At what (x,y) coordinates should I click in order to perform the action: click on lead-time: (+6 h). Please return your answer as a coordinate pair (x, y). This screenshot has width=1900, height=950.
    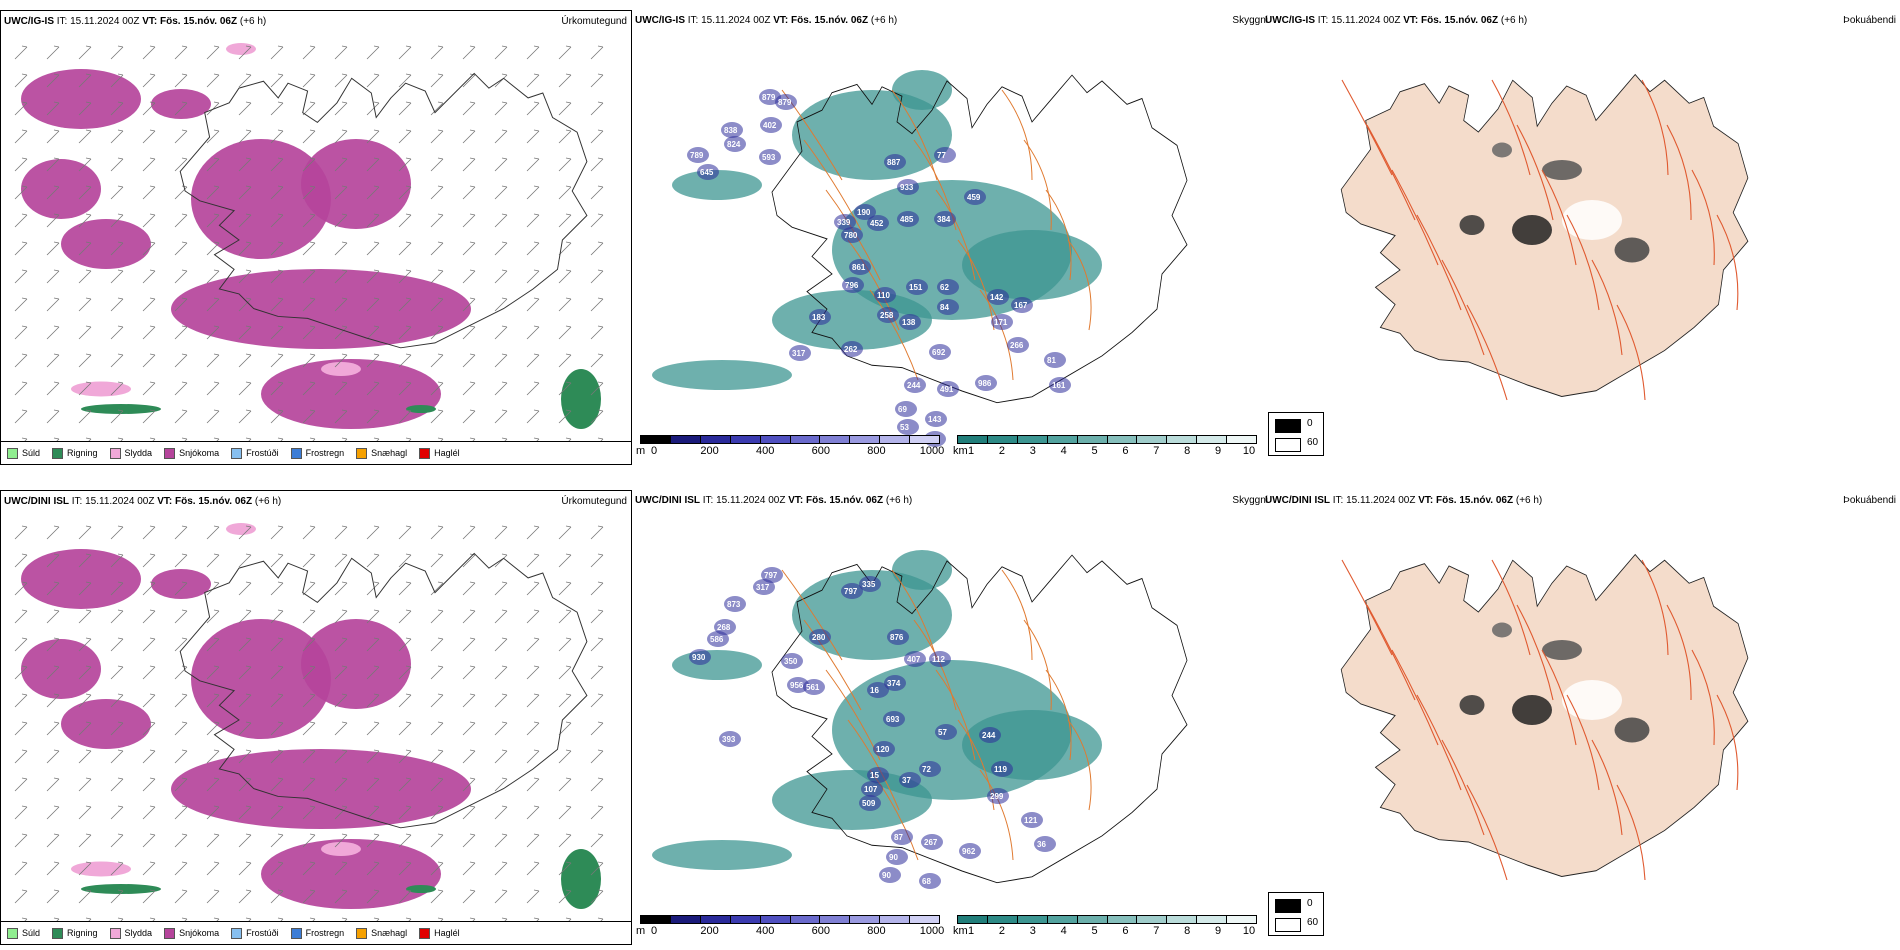
    Looking at the image, I should click on (253, 21).